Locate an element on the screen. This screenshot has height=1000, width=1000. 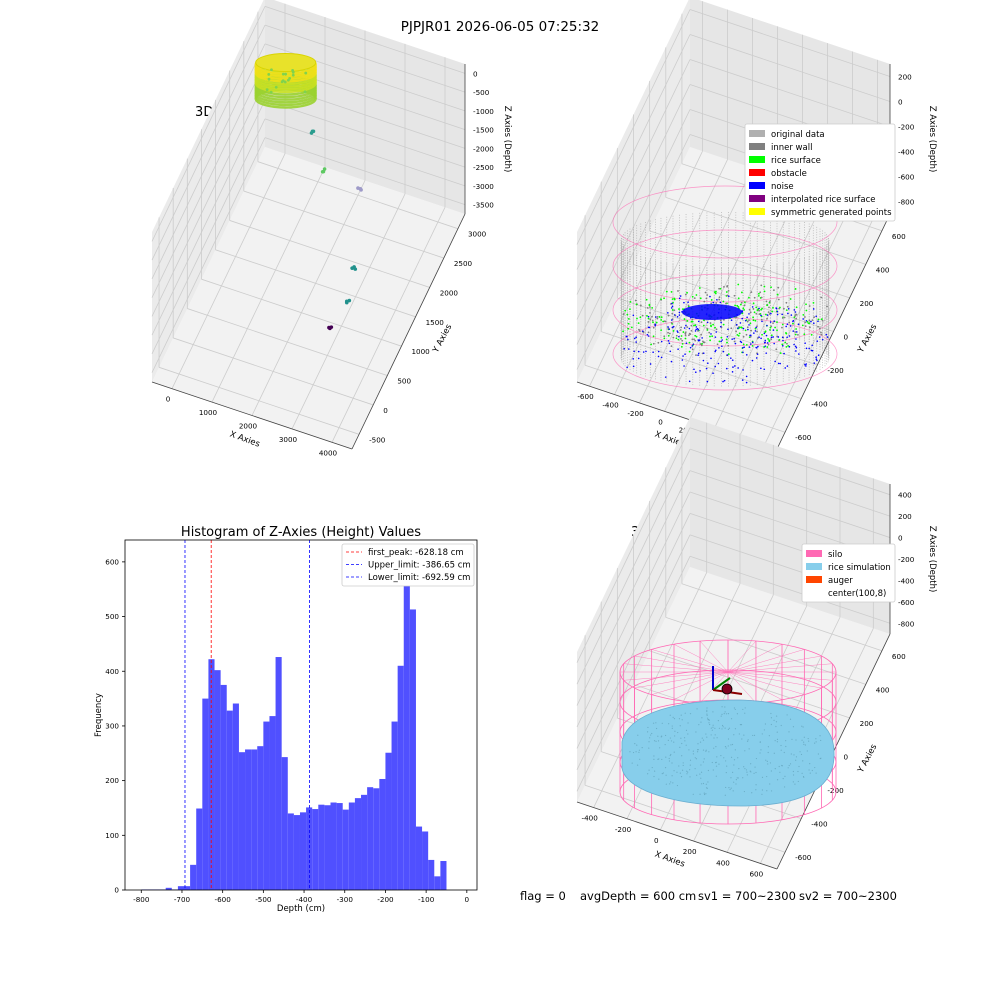
ax4-x-tick-label: -400 is located at coordinates (590, 818).